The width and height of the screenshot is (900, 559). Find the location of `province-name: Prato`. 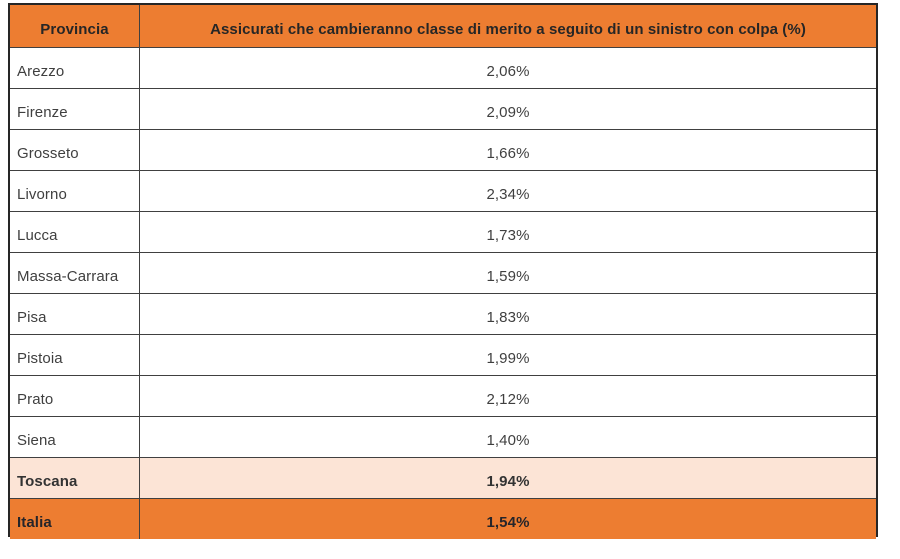

province-name: Prato is located at coordinates (75, 396).